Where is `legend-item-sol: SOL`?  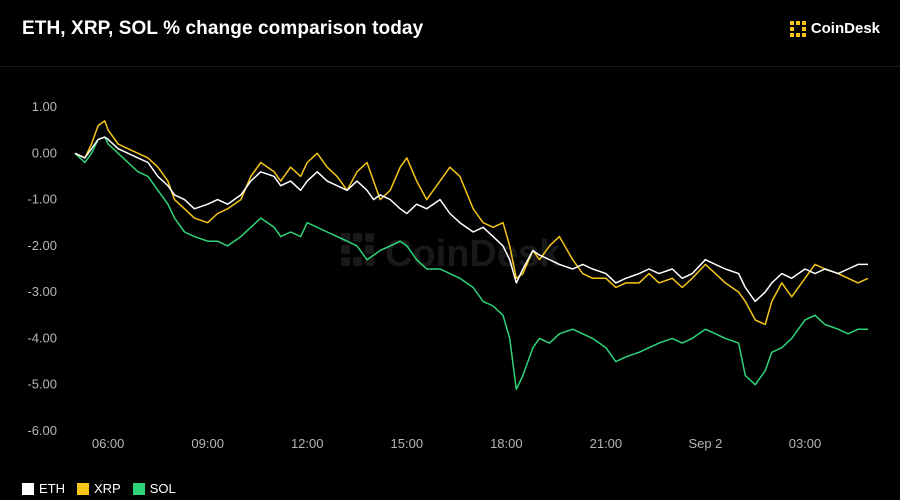
legend-item-sol: SOL is located at coordinates (154, 488).